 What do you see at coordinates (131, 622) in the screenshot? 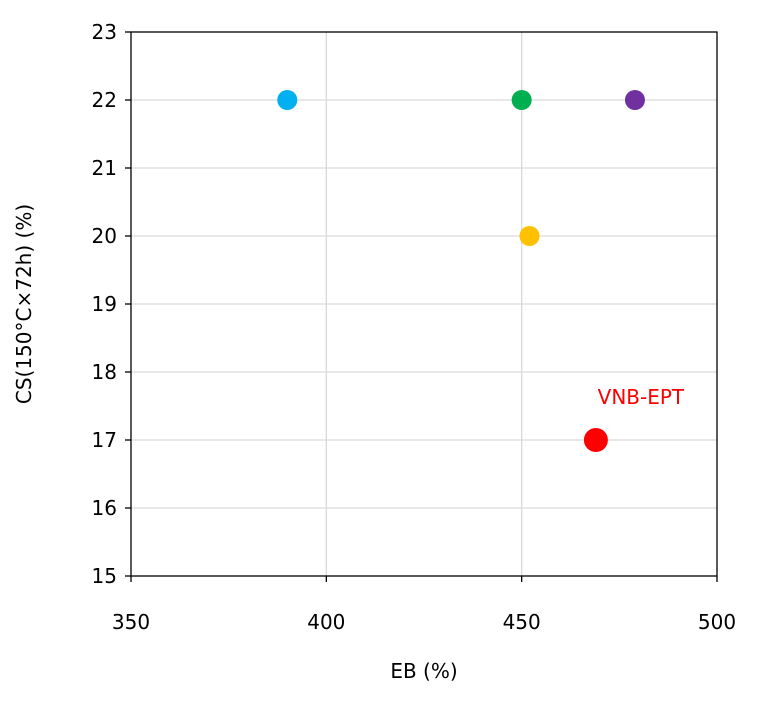
I see `x-tick-label: 350` at bounding box center [131, 622].